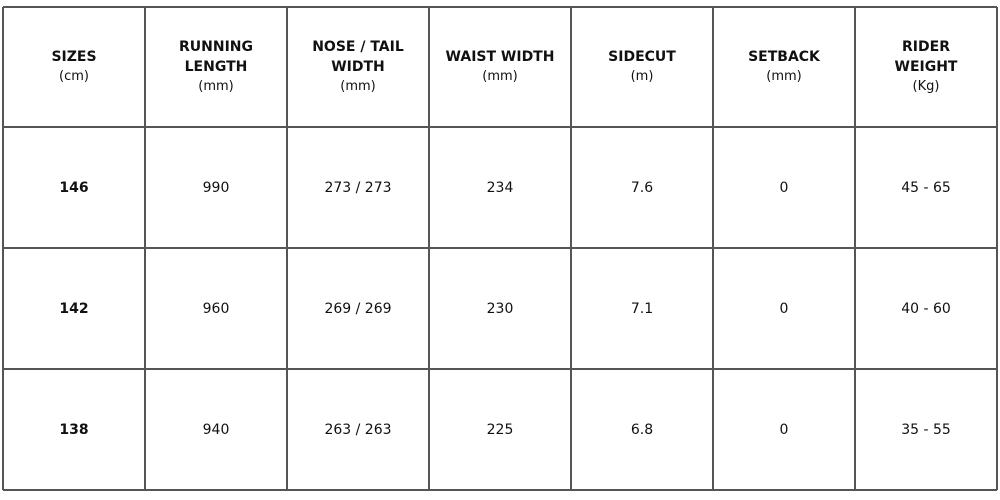 The height and width of the screenshot is (500, 1000). Describe the element at coordinates (642, 187) in the screenshot. I see `table-cell: 7.6` at that location.